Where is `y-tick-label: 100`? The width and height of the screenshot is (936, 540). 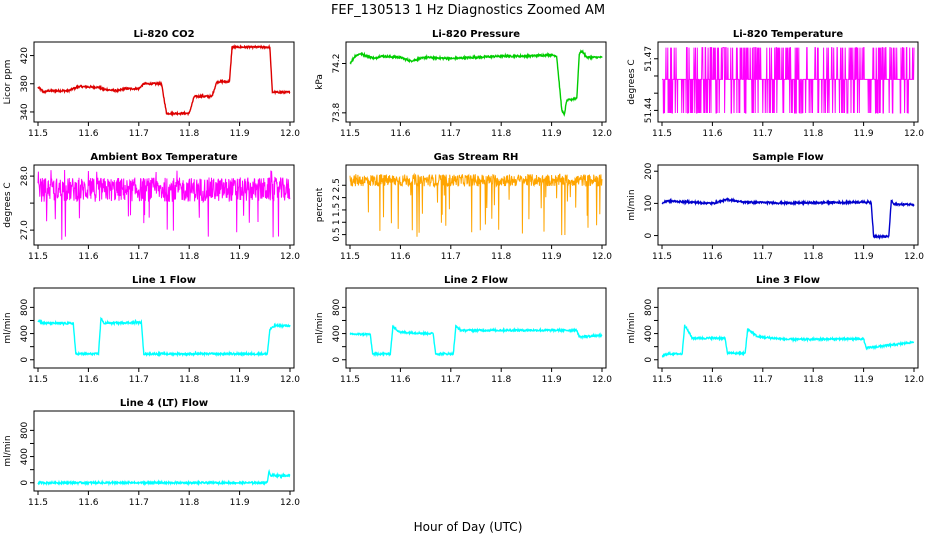
y-tick-label: 100 is located at coordinates (649, 203).